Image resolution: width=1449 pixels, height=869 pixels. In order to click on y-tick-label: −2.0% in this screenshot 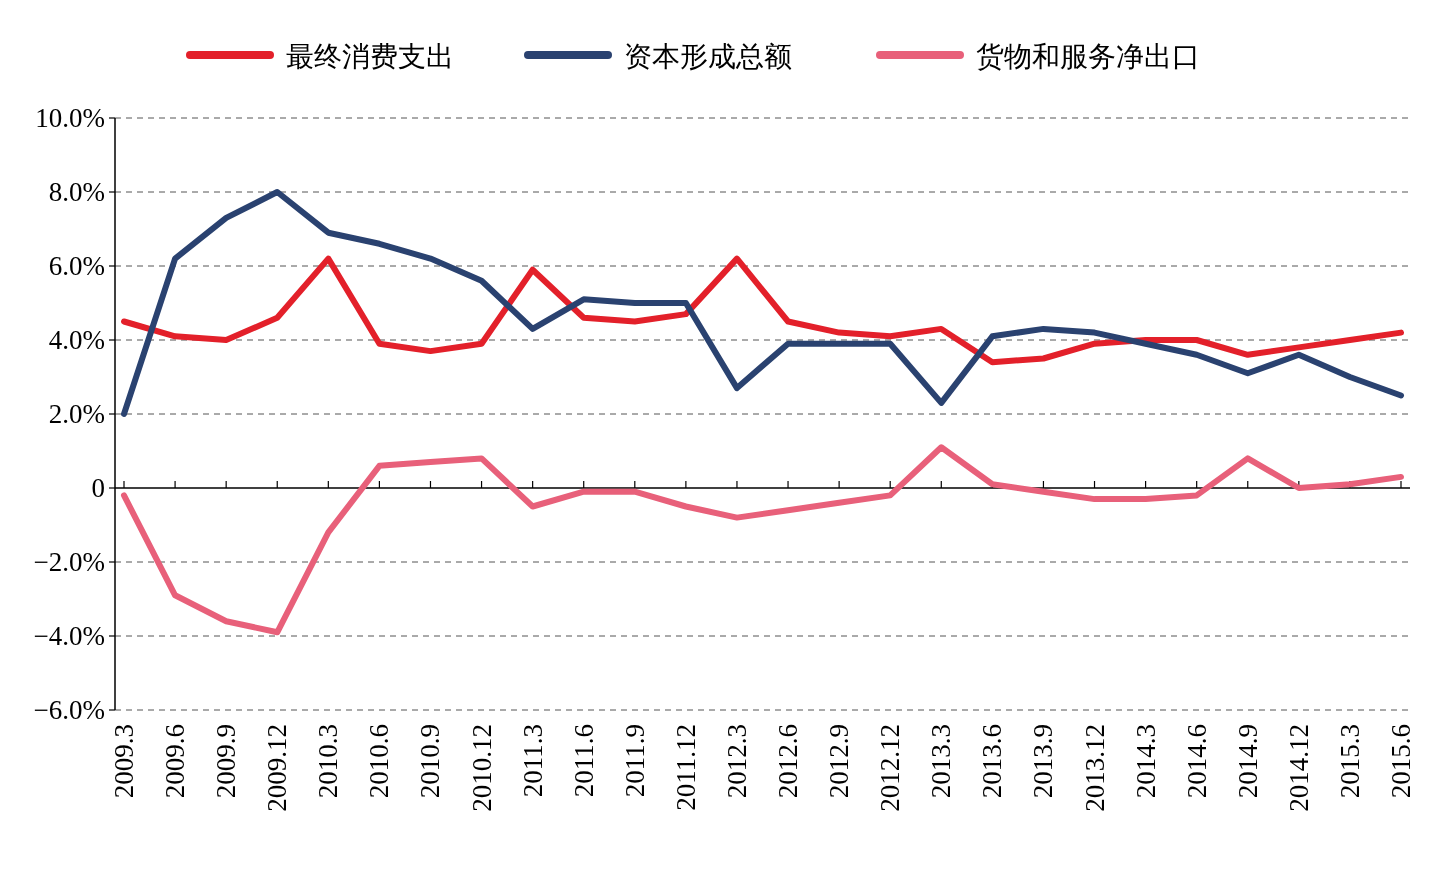, I will do `click(69, 562)`.